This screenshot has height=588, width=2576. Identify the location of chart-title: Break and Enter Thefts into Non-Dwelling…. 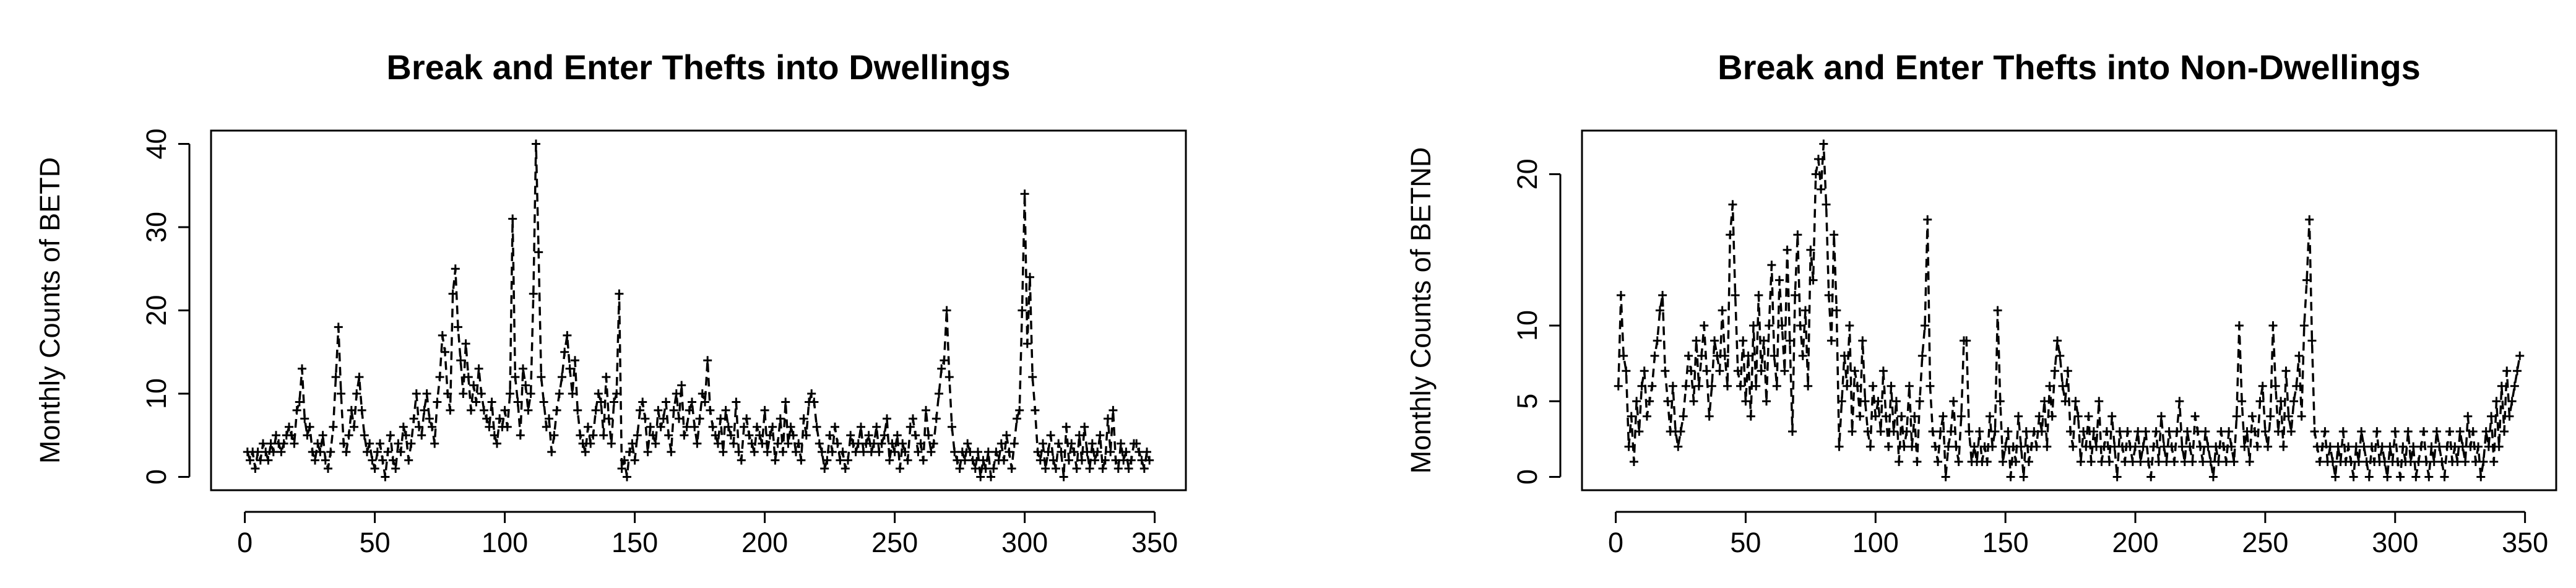
(2069, 67).